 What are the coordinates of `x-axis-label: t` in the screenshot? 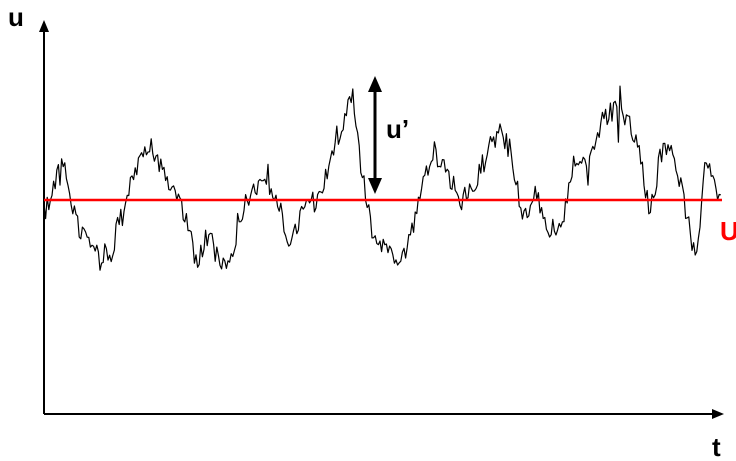 It's located at (716, 446).